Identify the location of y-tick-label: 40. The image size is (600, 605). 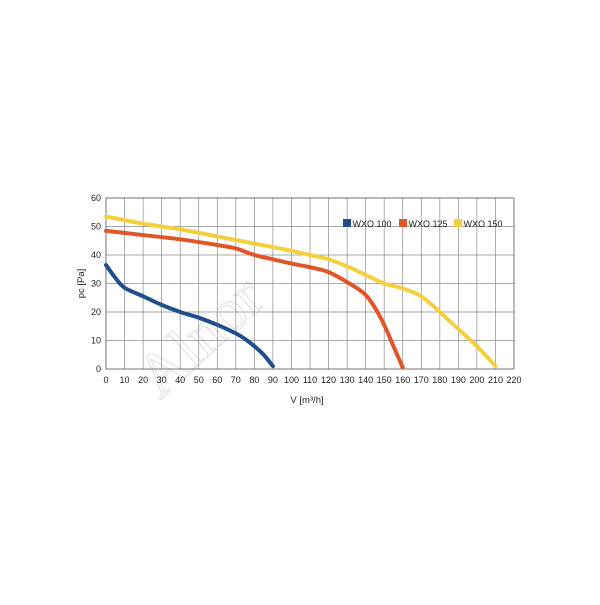
(96, 255).